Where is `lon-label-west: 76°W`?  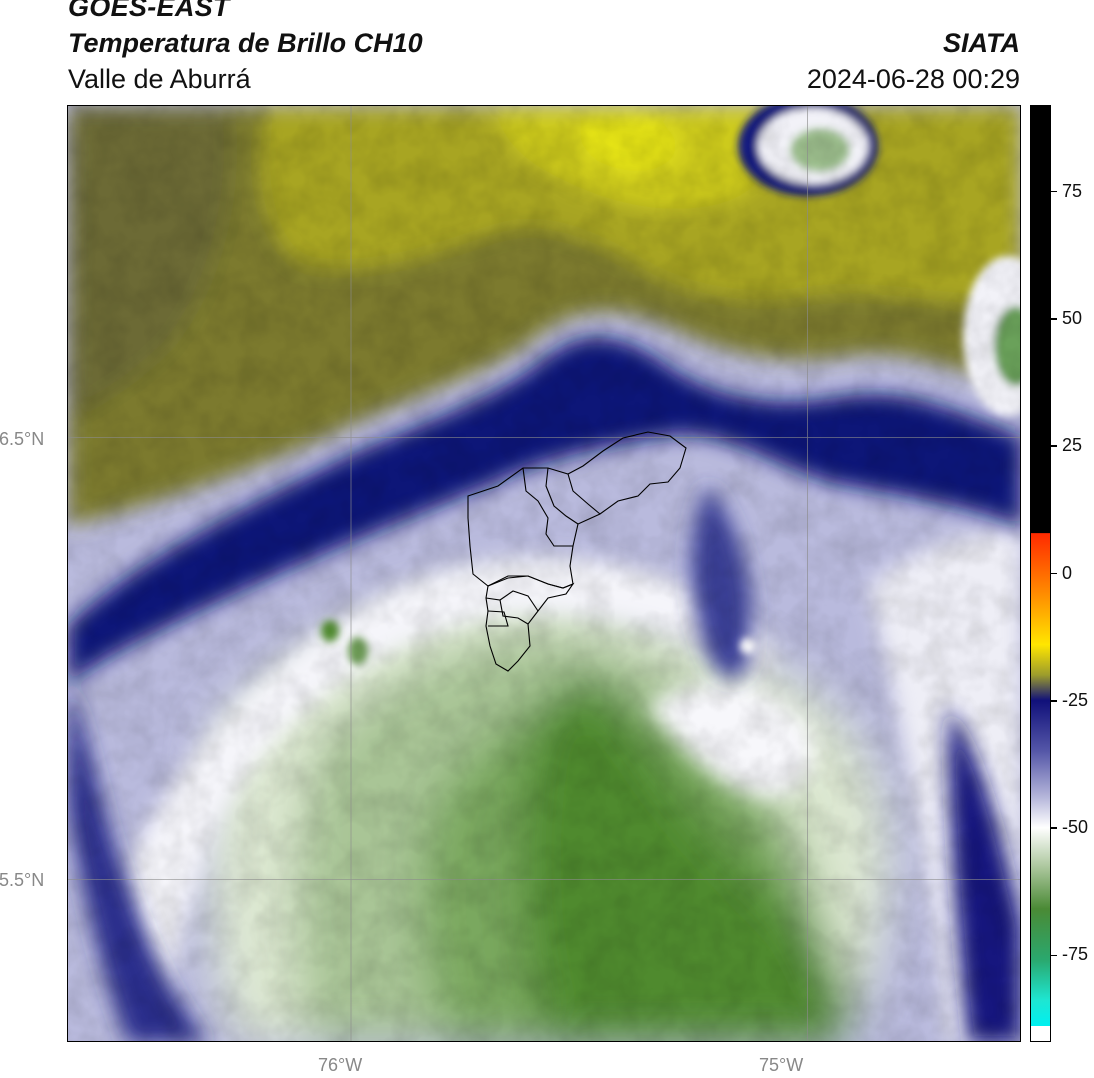
lon-label-west: 76°W is located at coordinates (340, 1065).